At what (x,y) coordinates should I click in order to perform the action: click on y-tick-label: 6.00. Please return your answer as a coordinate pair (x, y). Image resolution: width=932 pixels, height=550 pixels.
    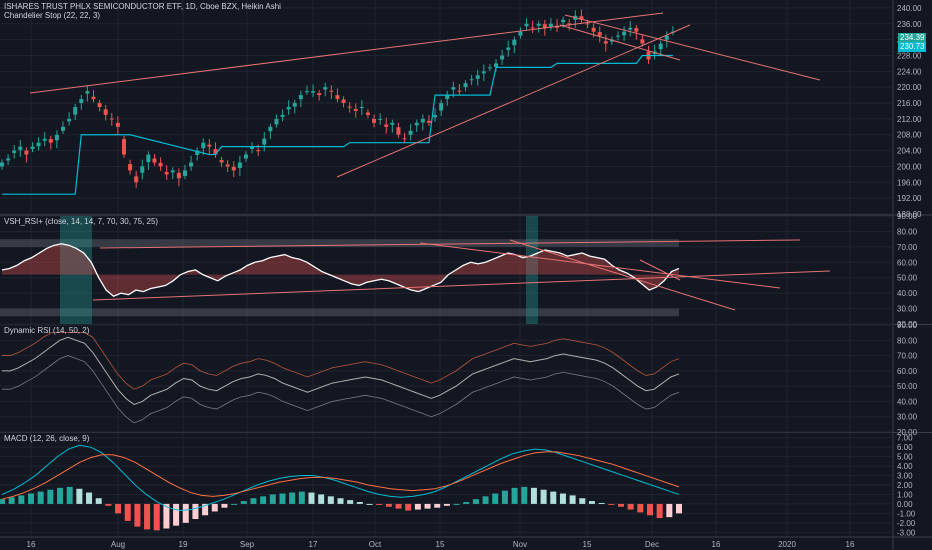
    Looking at the image, I should click on (905, 447).